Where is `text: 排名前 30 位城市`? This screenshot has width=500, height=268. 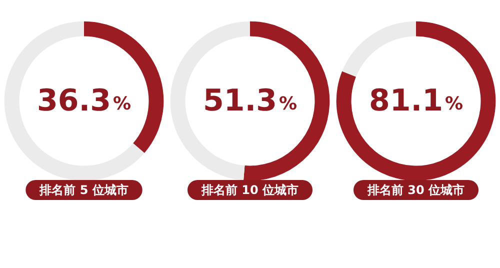 text: 排名前 30 位城市 is located at coordinates (415, 190).